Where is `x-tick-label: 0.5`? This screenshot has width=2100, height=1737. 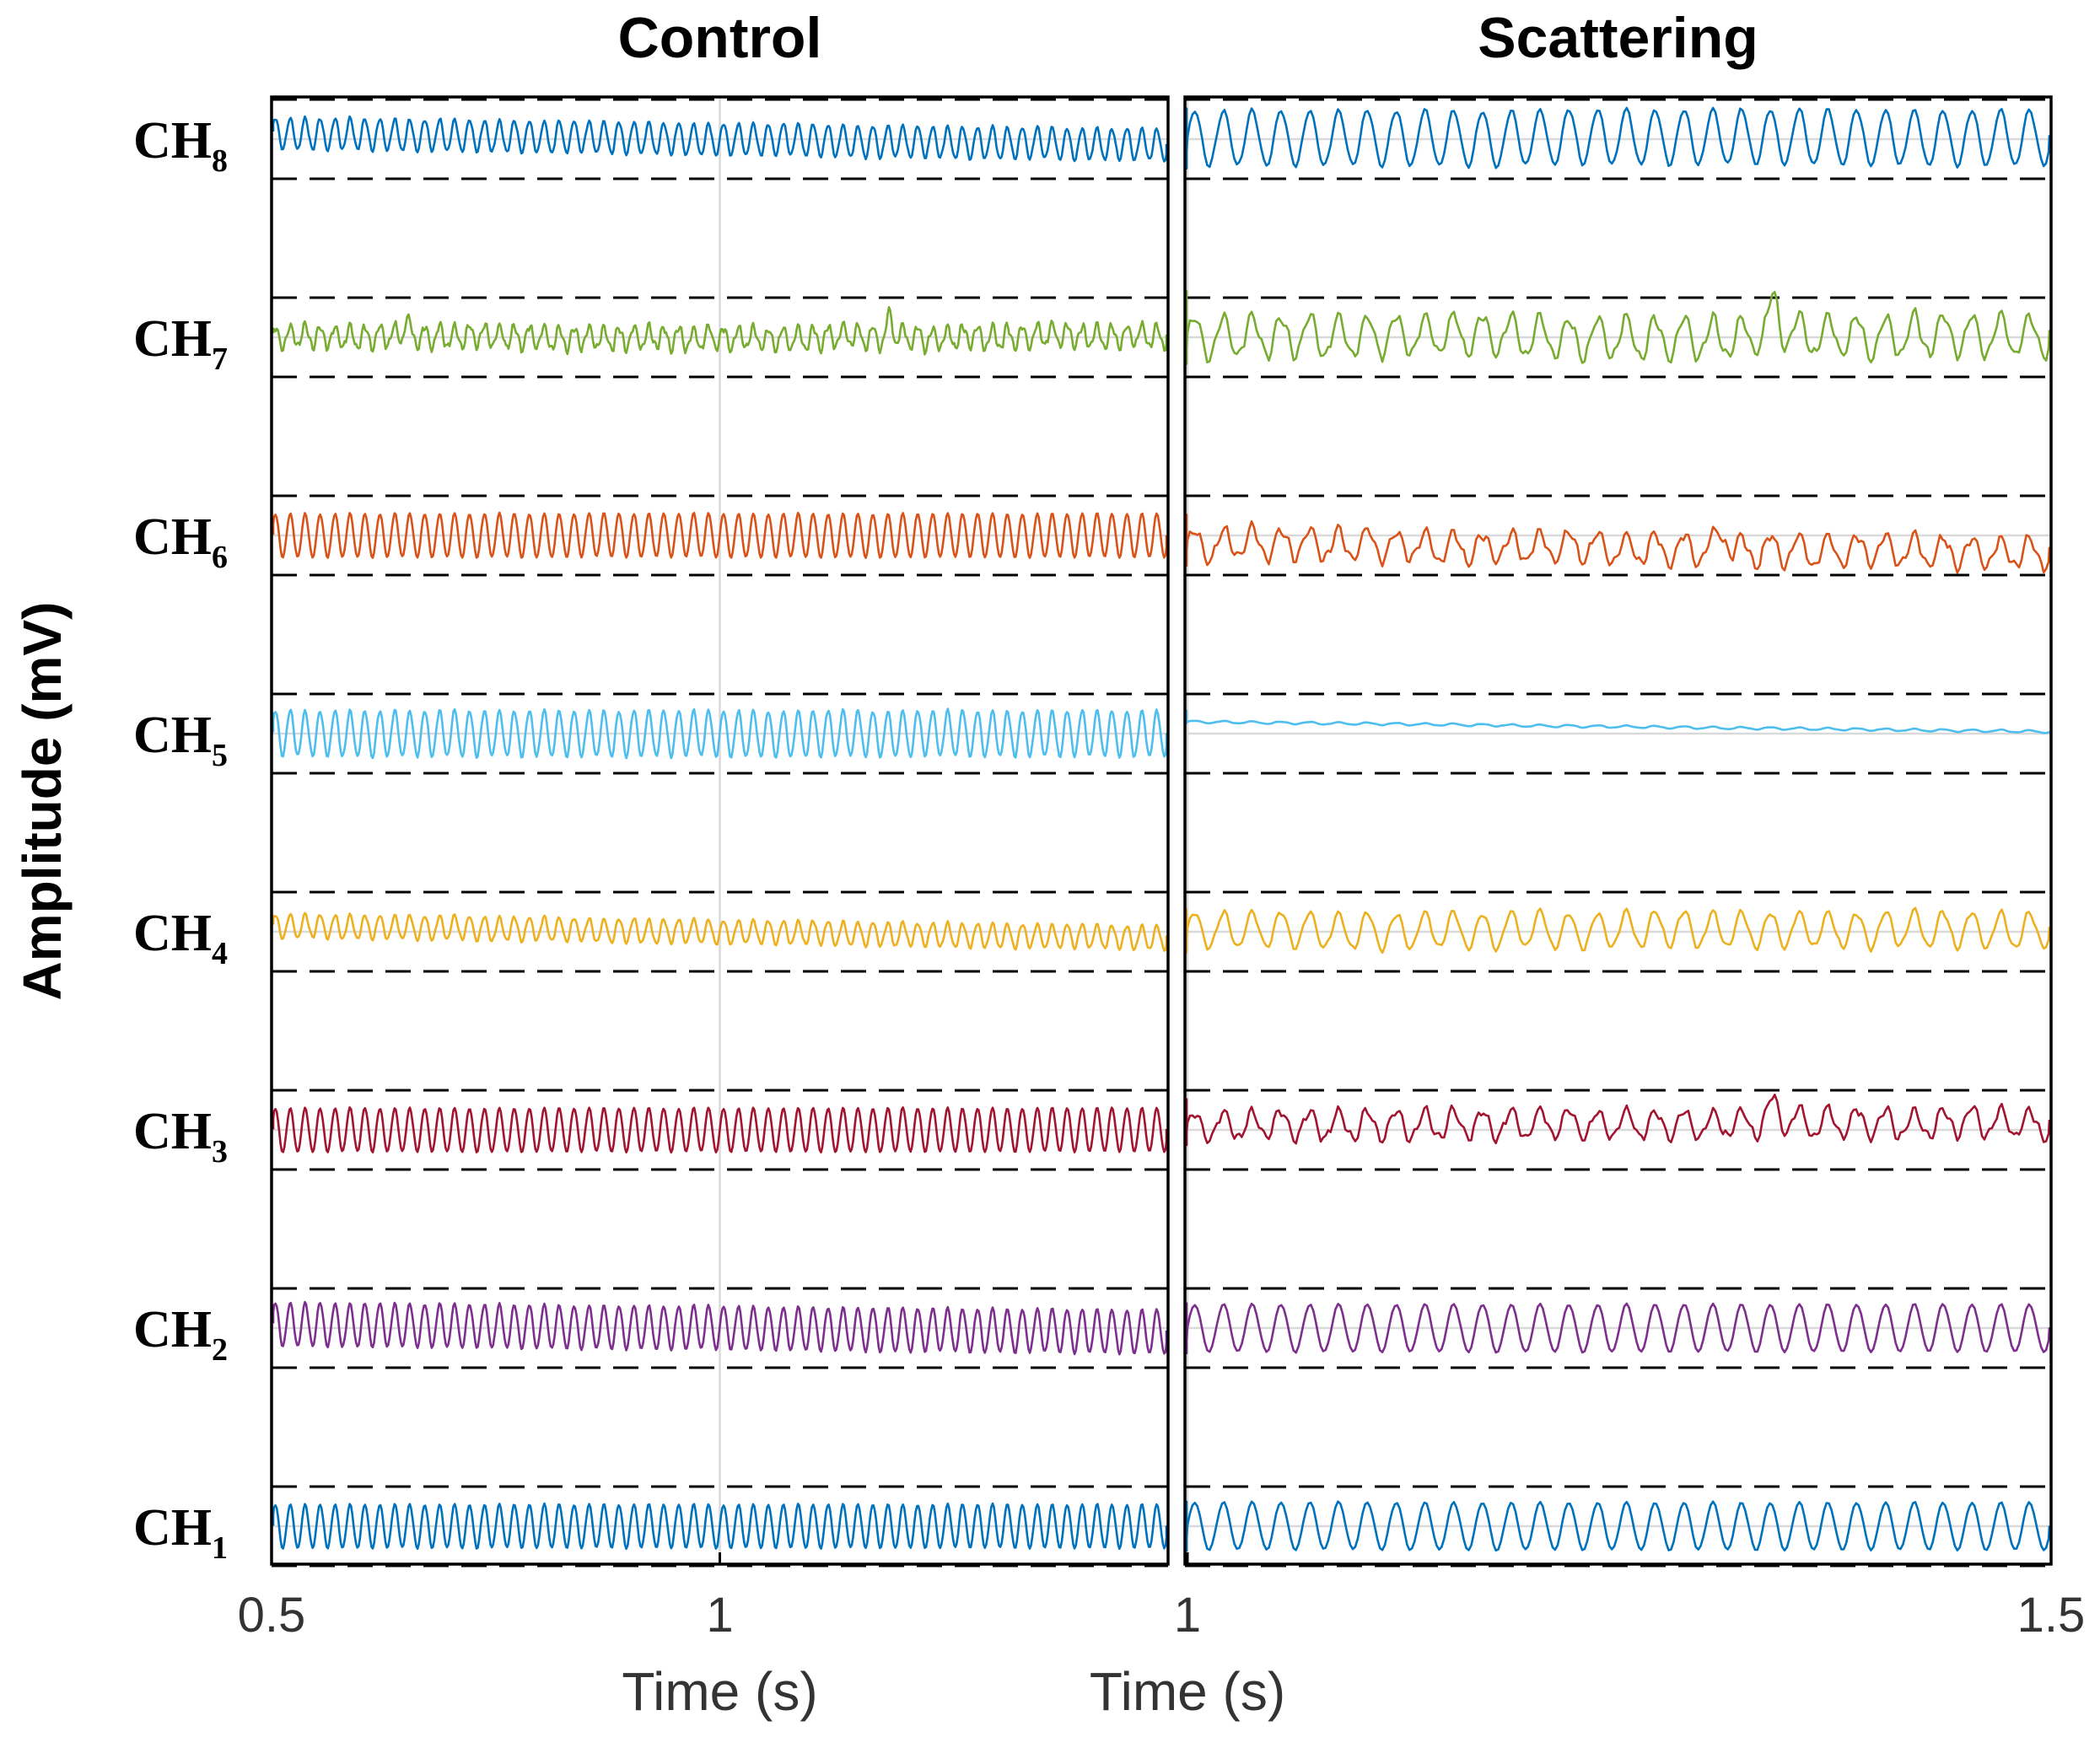
x-tick-label: 0.5 is located at coordinates (272, 1615).